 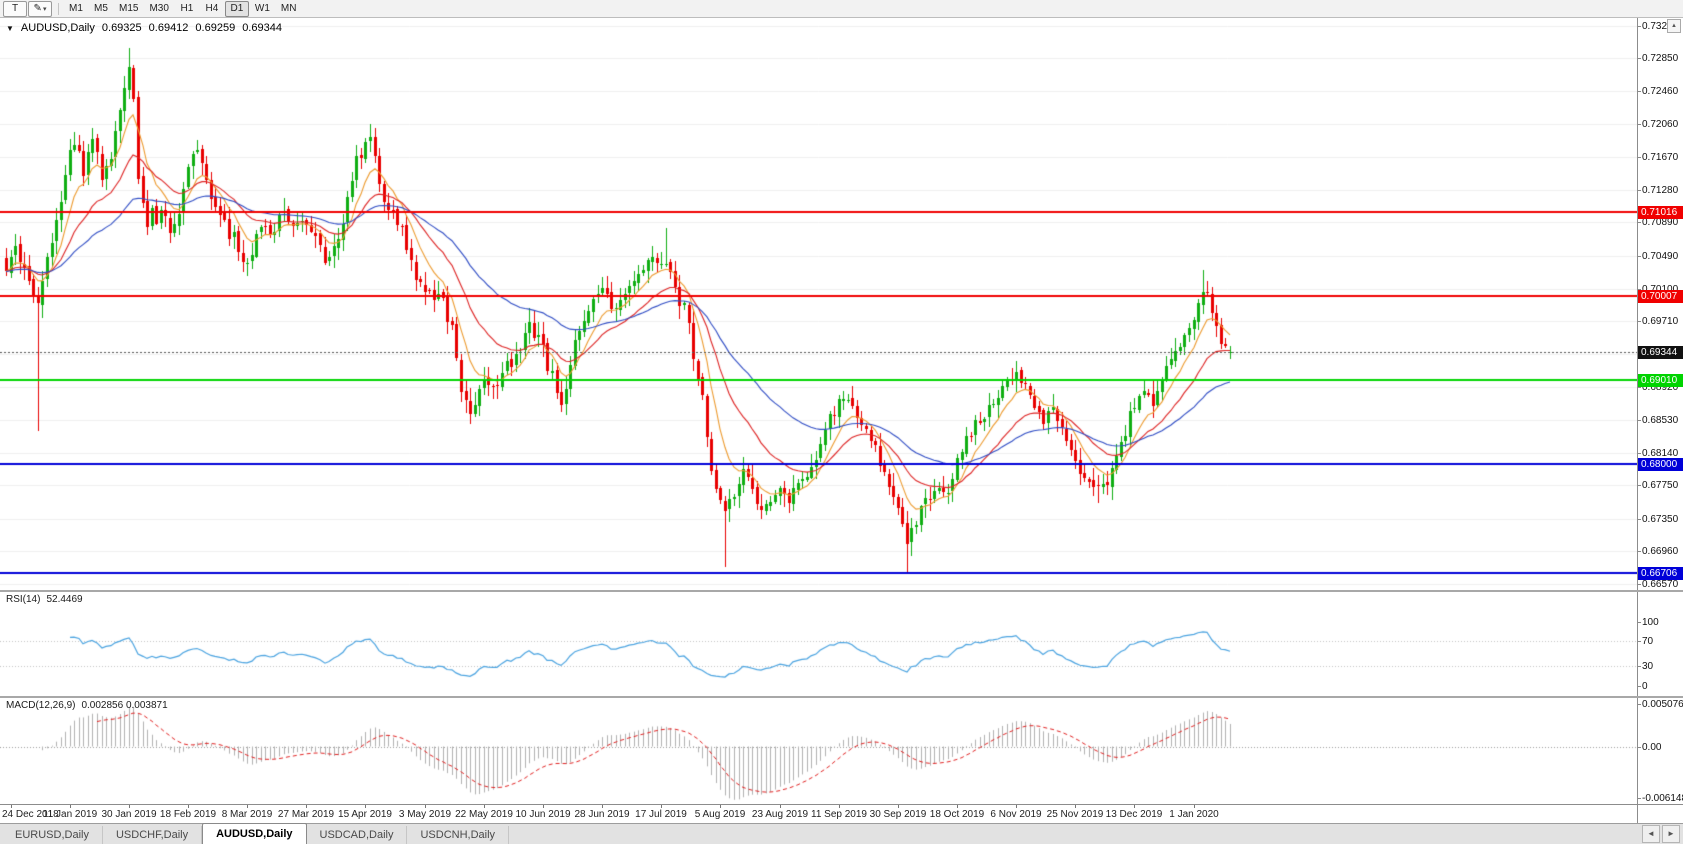 I want to click on macd-canvas, so click(x=818, y=751).